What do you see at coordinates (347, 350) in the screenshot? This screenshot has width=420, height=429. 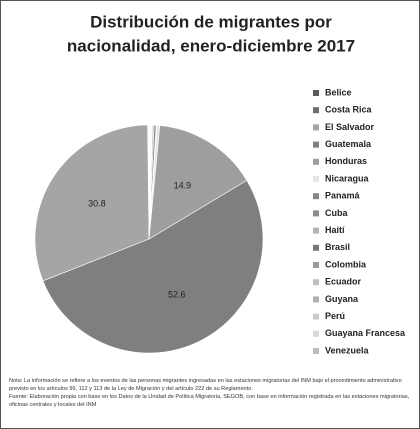 I see `legend-label: Venezuela` at bounding box center [347, 350].